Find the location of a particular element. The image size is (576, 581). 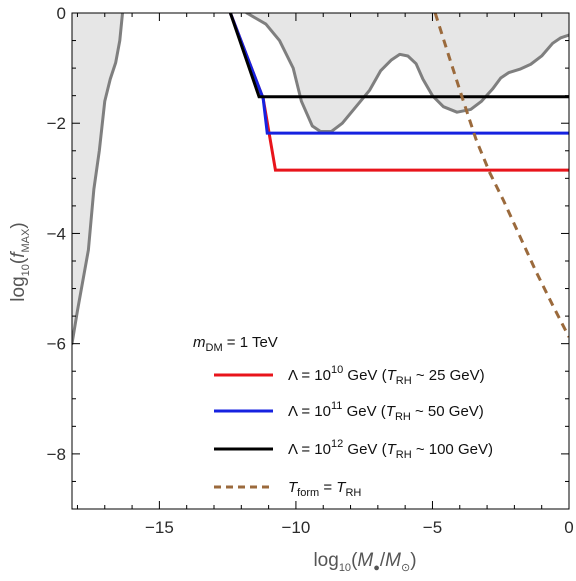

series-line-blue is located at coordinates (398, 74).